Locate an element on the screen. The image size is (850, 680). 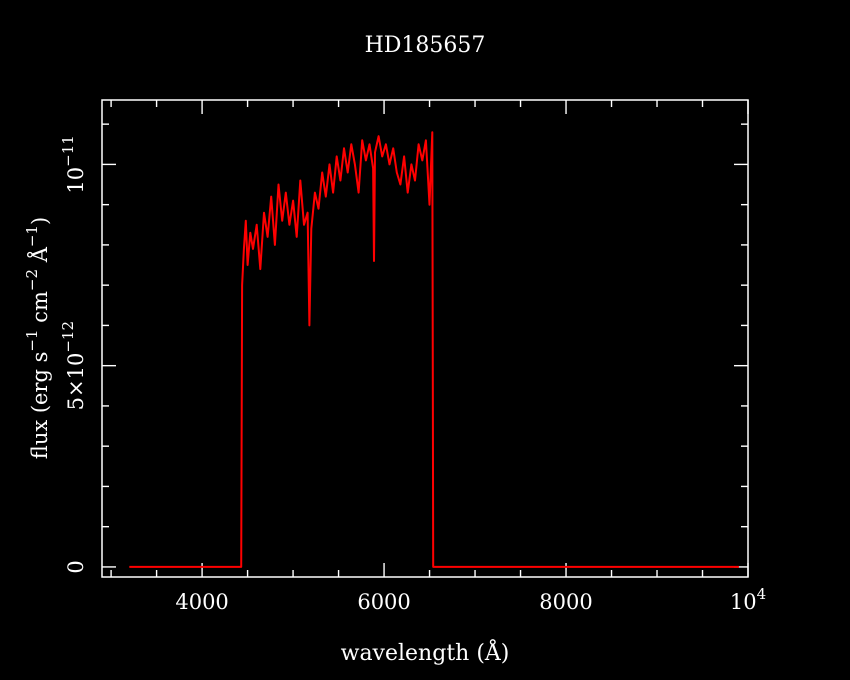
x-tick-label-part: 8000 is located at coordinates (565, 602).